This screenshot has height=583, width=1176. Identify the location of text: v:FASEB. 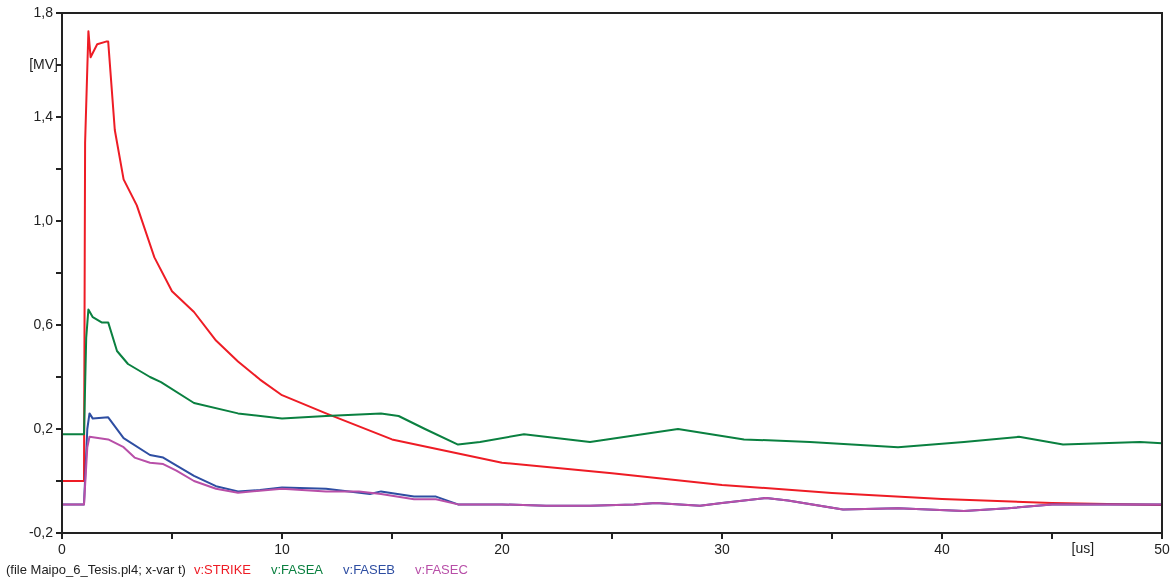
(369, 569).